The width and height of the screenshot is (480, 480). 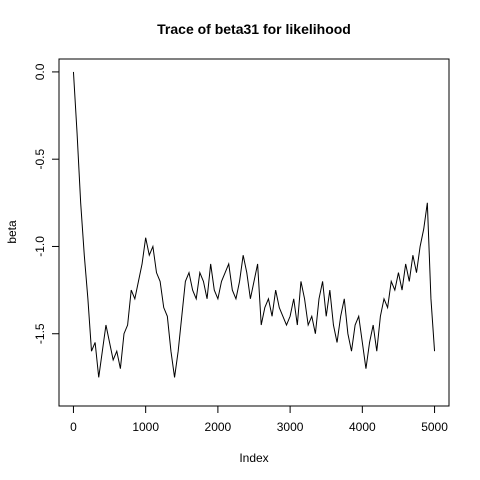 I want to click on x-tick-label: 3000, so click(x=290, y=427).